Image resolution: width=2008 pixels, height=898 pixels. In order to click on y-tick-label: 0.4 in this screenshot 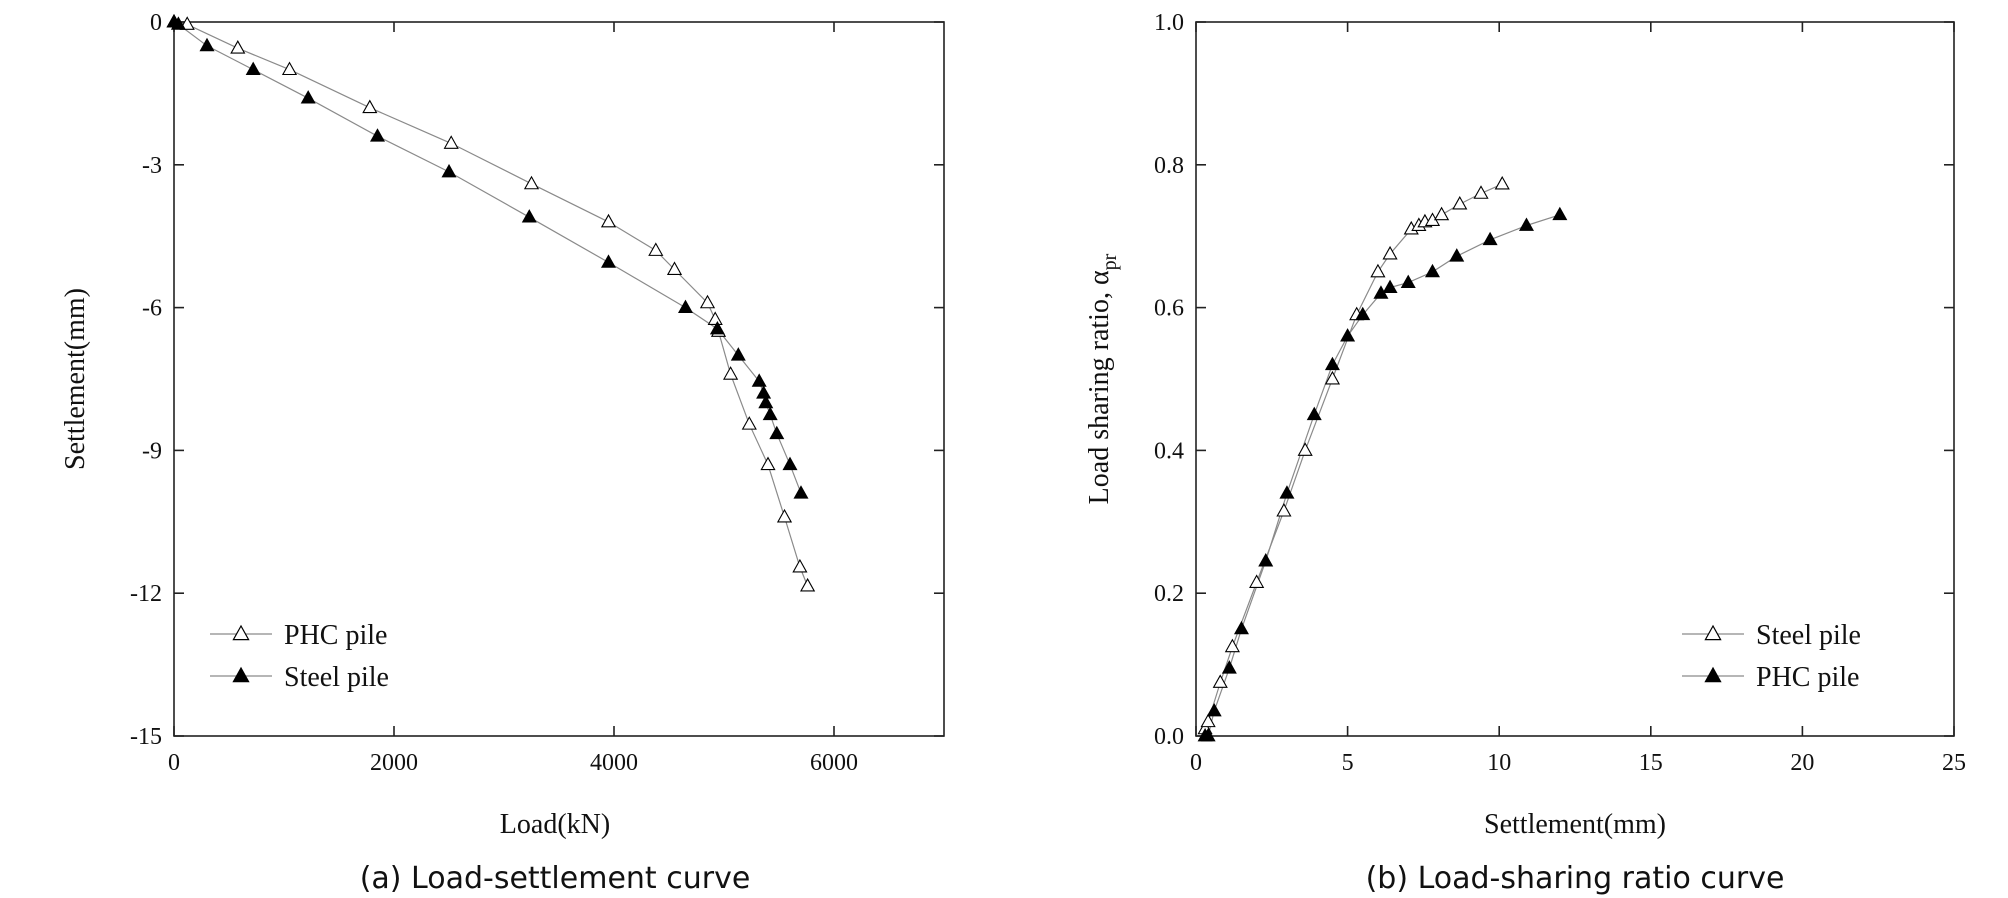, I will do `click(1169, 451)`.